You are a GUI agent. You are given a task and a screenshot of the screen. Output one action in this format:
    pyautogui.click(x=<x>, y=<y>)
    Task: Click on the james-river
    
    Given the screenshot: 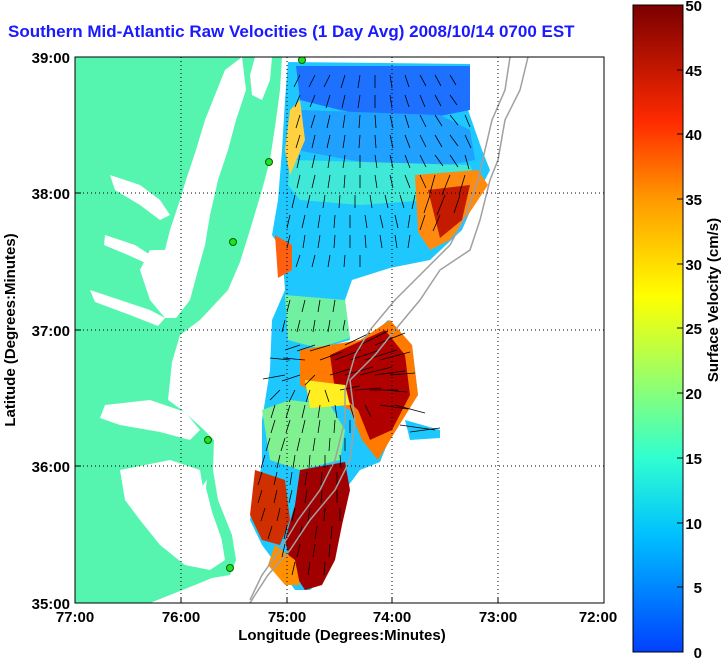 What is the action you would take?
    pyautogui.click(x=127, y=308)
    